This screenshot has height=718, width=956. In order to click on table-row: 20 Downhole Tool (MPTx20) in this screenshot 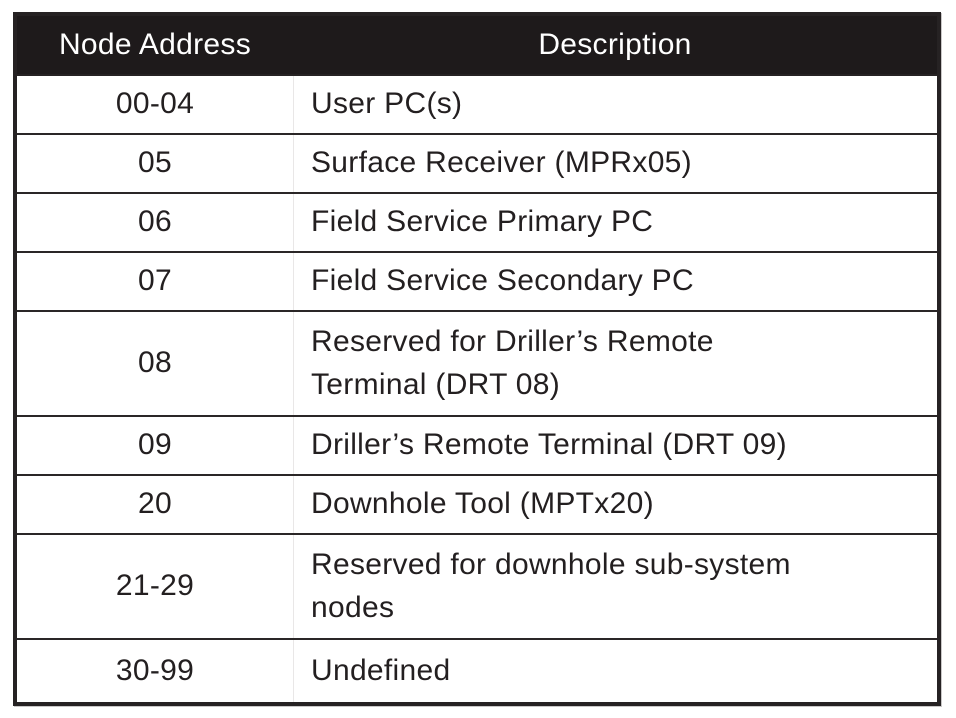, I will do `click(477, 505)`.